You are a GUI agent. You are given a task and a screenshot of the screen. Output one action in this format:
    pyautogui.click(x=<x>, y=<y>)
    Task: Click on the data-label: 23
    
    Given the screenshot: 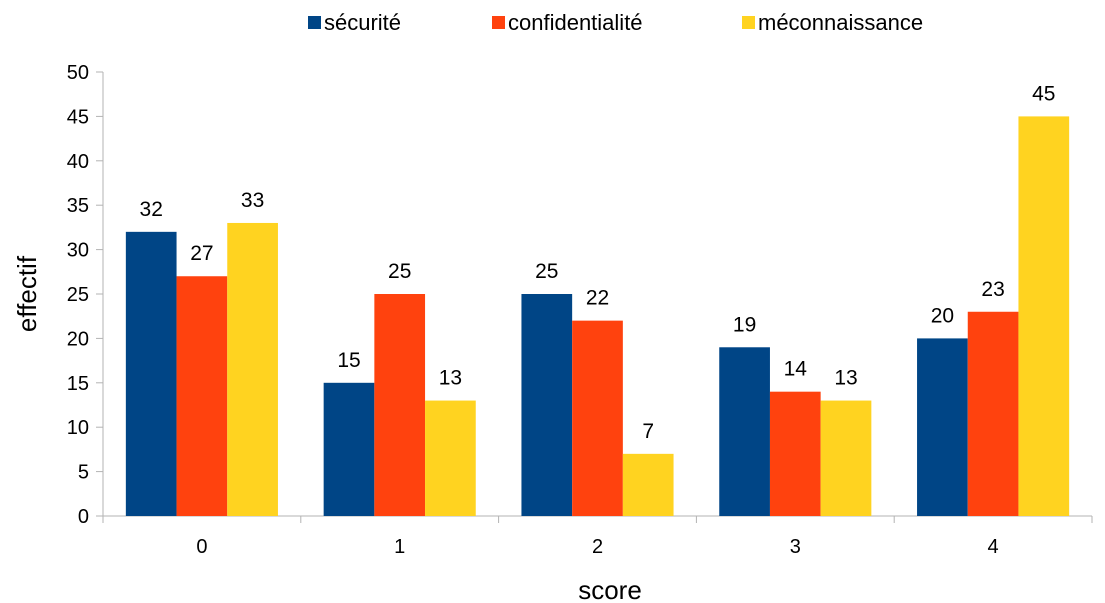 What is the action you would take?
    pyautogui.click(x=992, y=289)
    